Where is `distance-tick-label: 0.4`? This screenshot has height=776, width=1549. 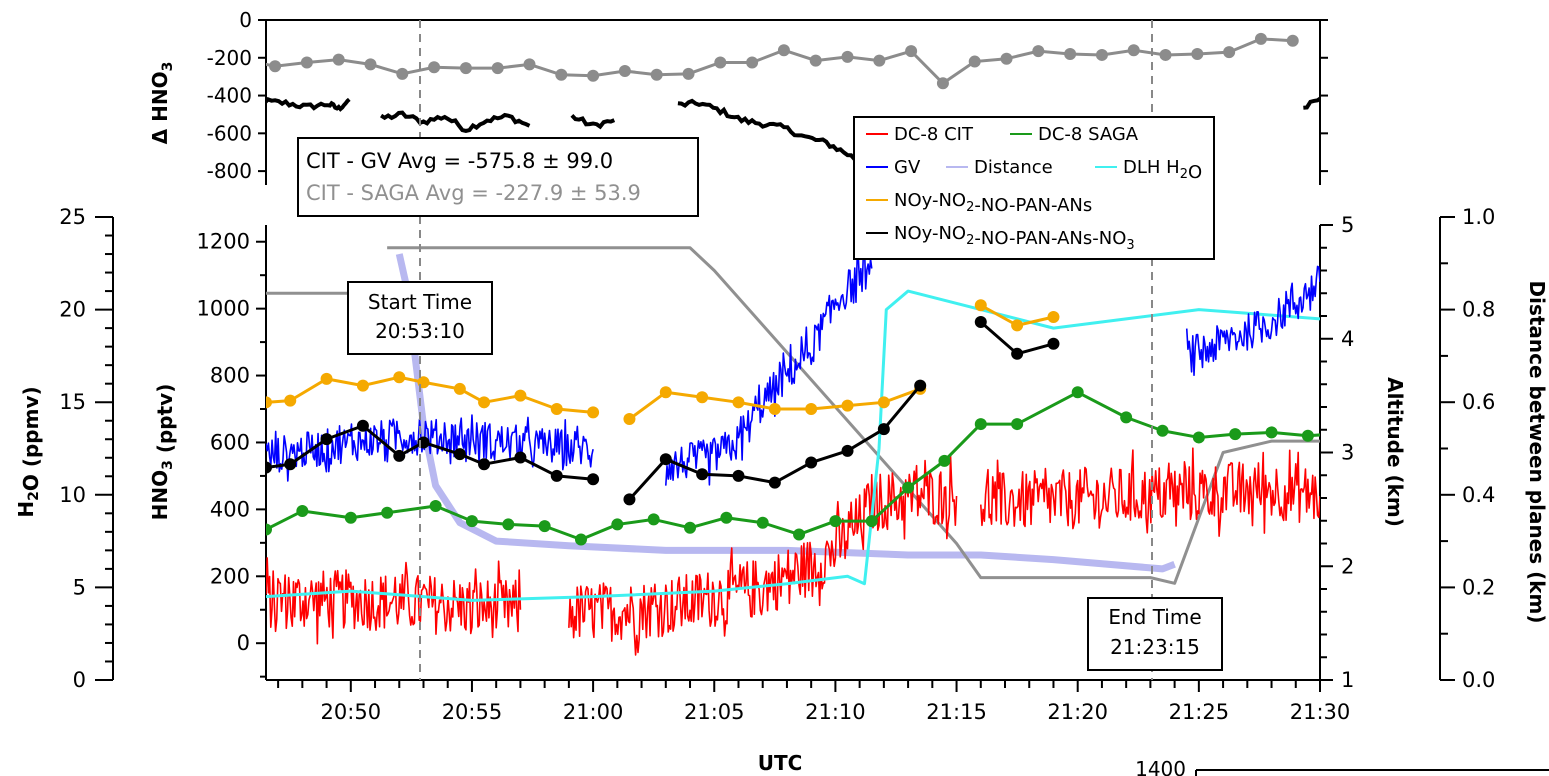 distance-tick-label: 0.4 is located at coordinates (1478, 495).